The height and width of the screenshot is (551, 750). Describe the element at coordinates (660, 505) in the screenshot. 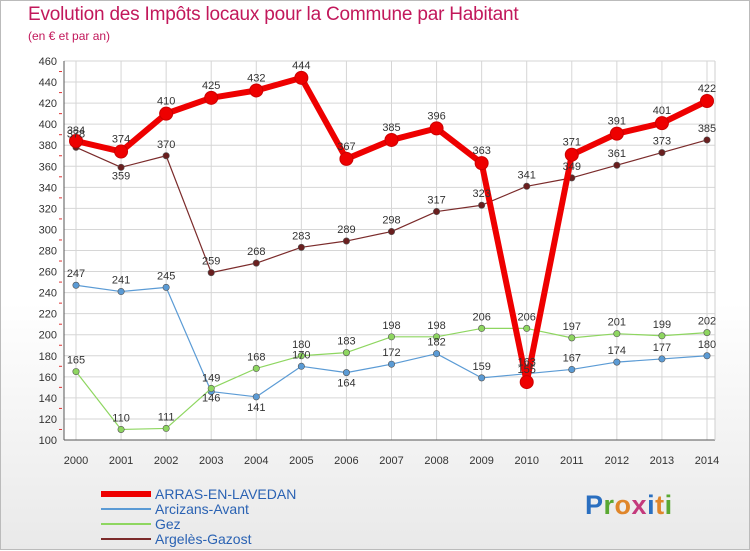

I see `logo-letter: t` at that location.